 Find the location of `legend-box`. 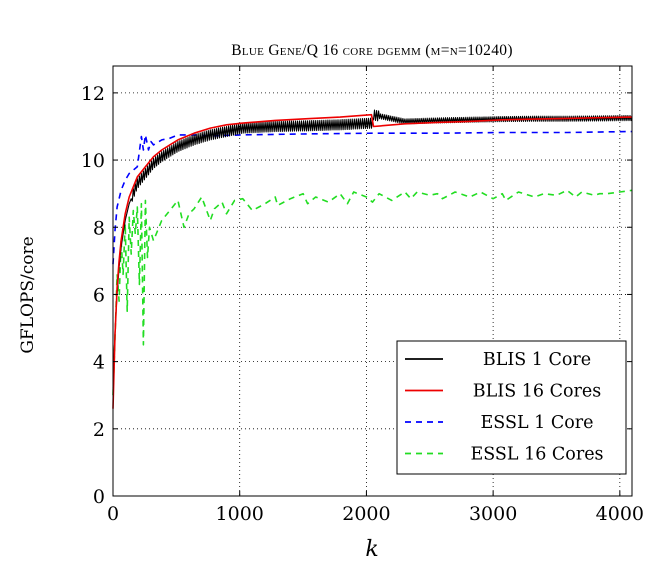

legend-box is located at coordinates (511, 407).